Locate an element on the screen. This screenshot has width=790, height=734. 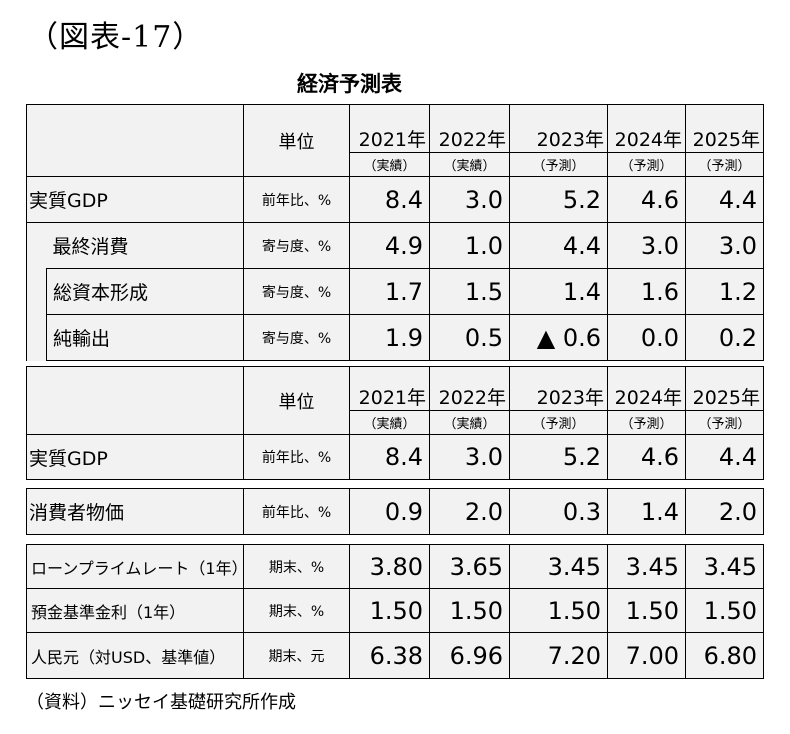
row-label-final-consumption: 最終消費 is located at coordinates (145, 245).